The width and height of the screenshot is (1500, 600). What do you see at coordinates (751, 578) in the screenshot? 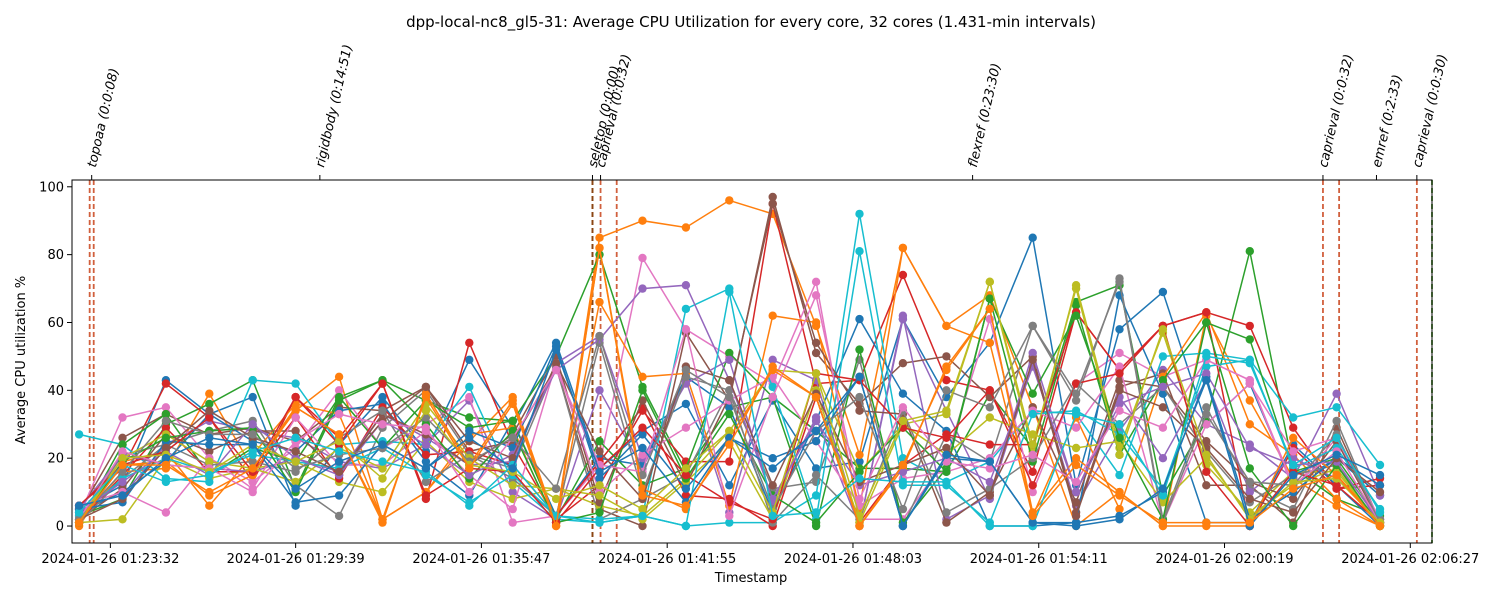
I see `x-axis-label: Timestamp` at bounding box center [751, 578].